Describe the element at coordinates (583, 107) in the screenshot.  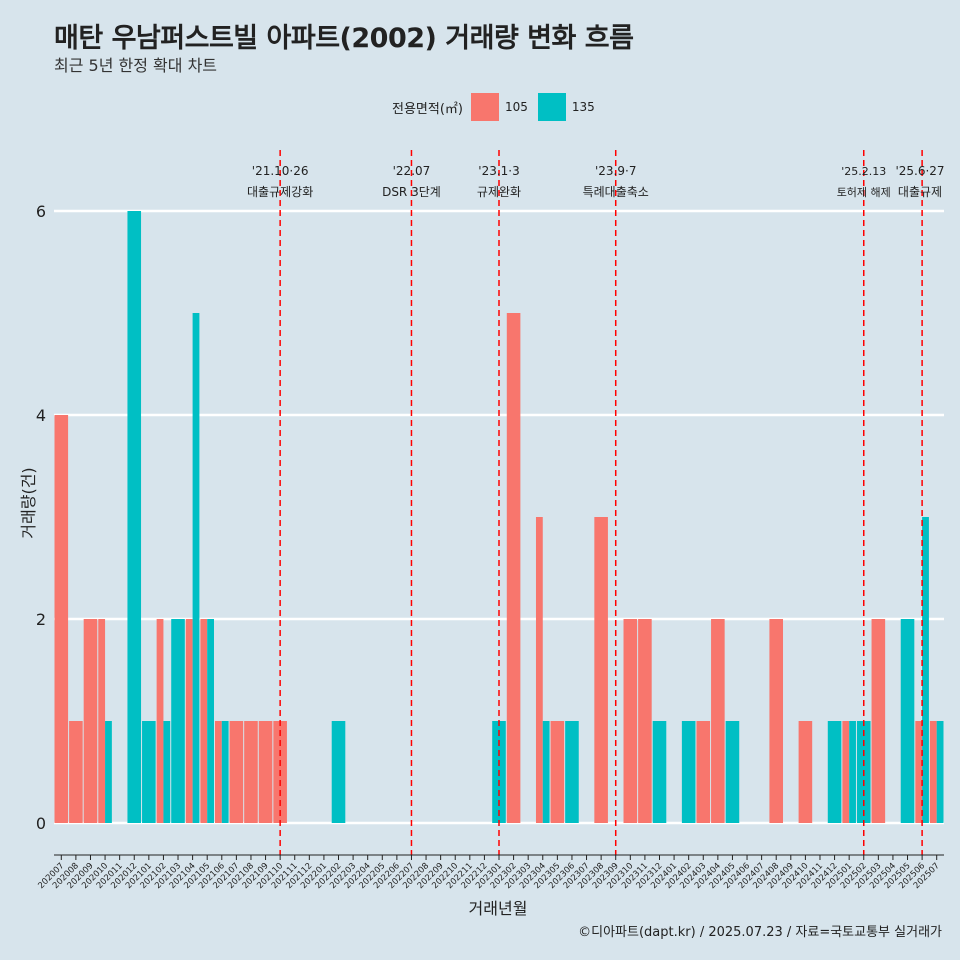
I see `legend-label-135: 135` at that location.